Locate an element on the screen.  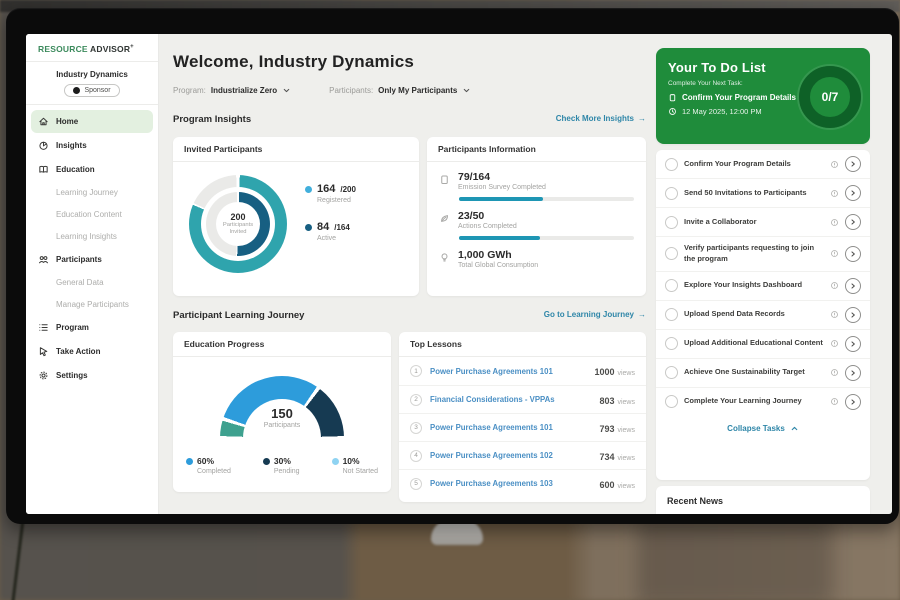
arrow-right-icon: → is located at coordinates (642, 118).